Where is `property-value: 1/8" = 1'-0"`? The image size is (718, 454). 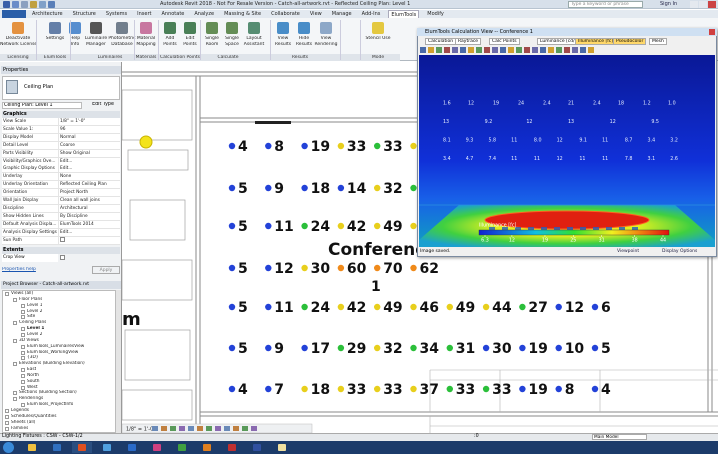
property-value: 1/8" = 1'-0" is located at coordinates (89, 122).